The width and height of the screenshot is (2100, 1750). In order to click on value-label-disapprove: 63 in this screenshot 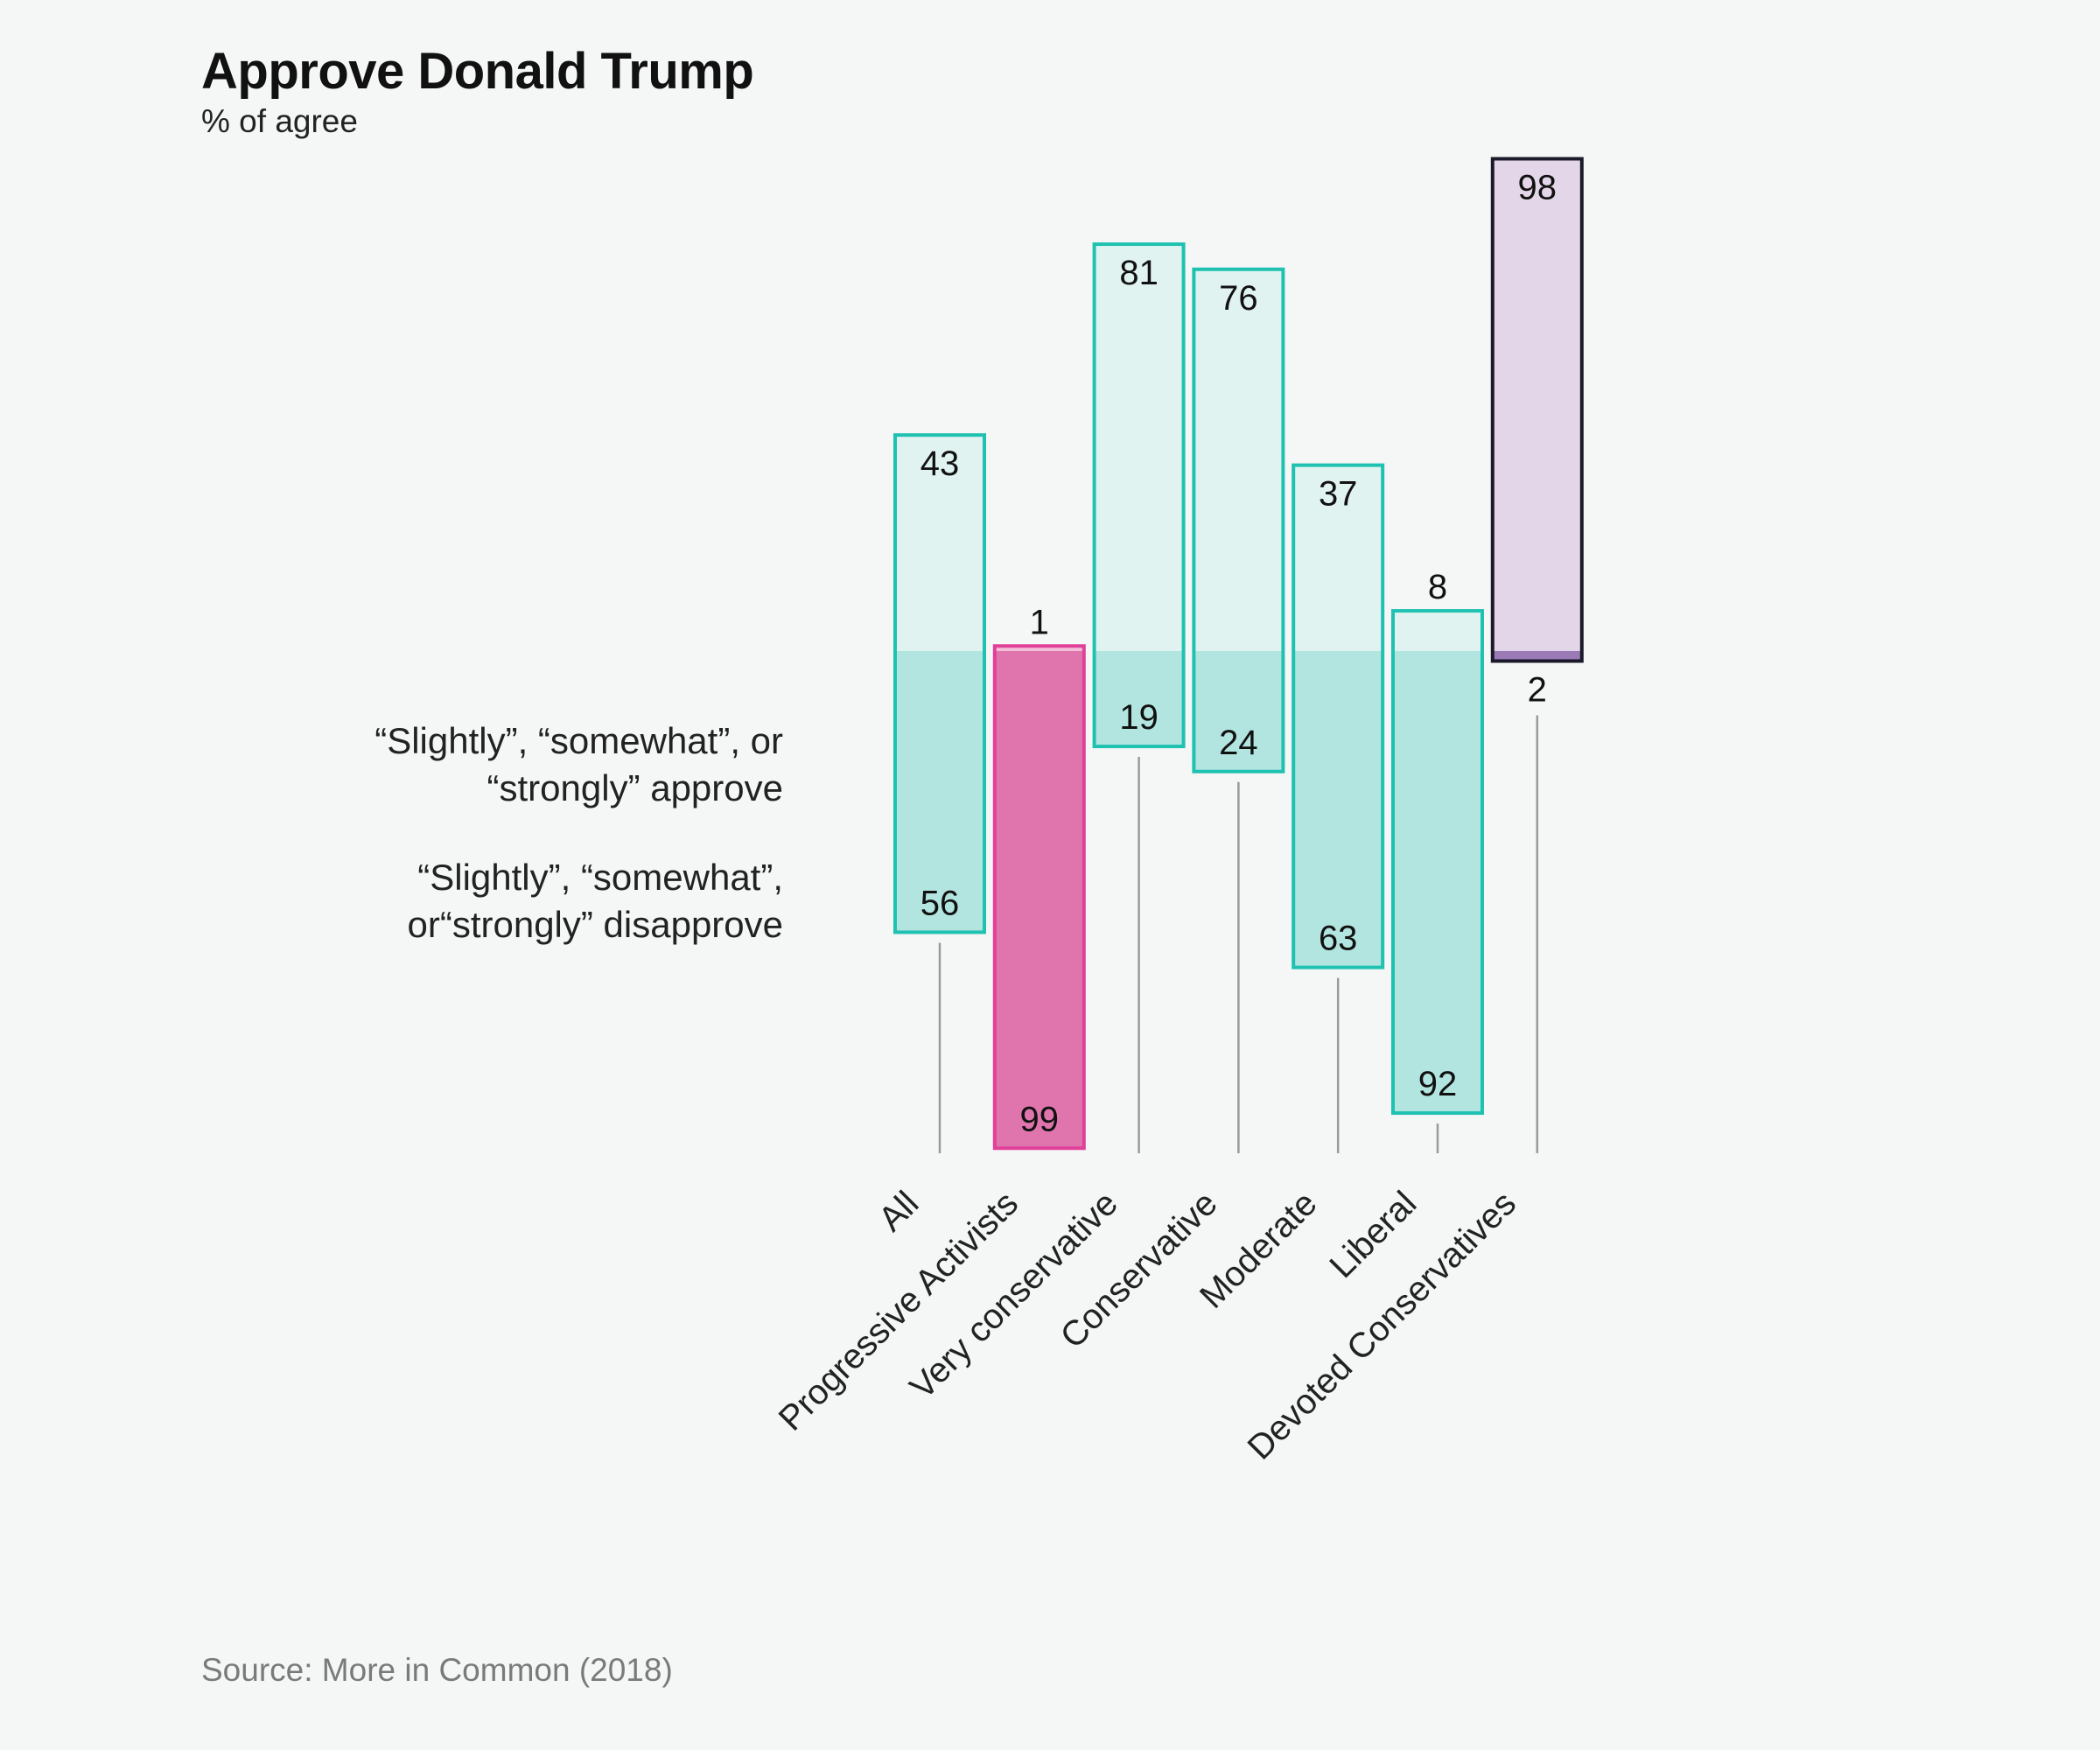, I will do `click(1338, 939)`.